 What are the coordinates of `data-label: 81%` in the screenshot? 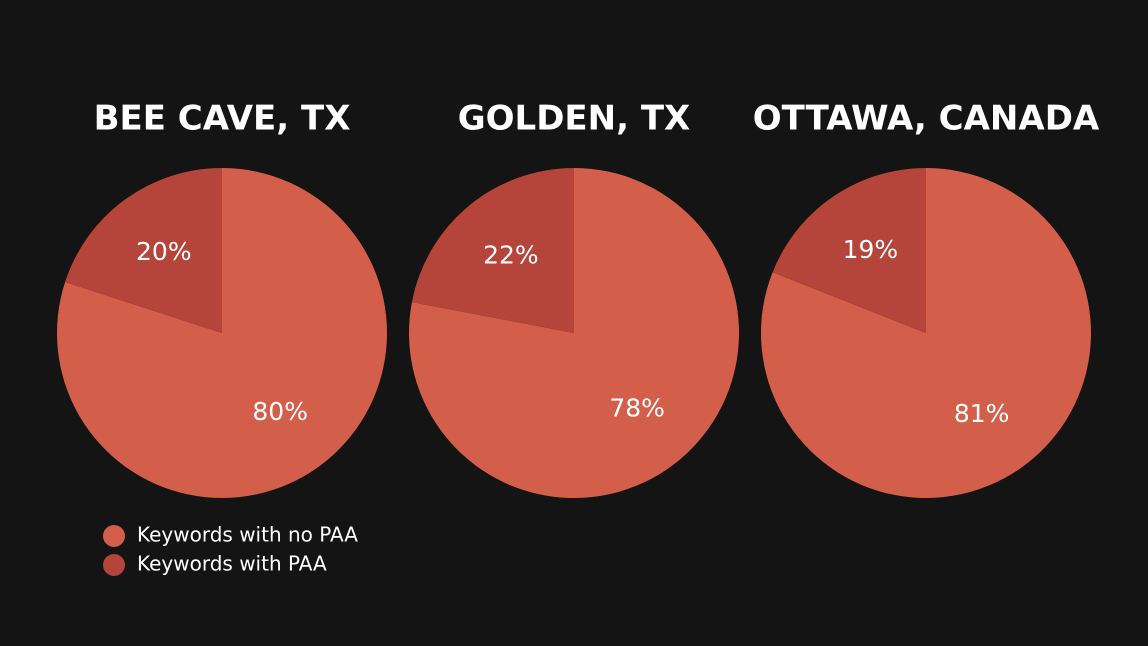 It's located at (982, 413).